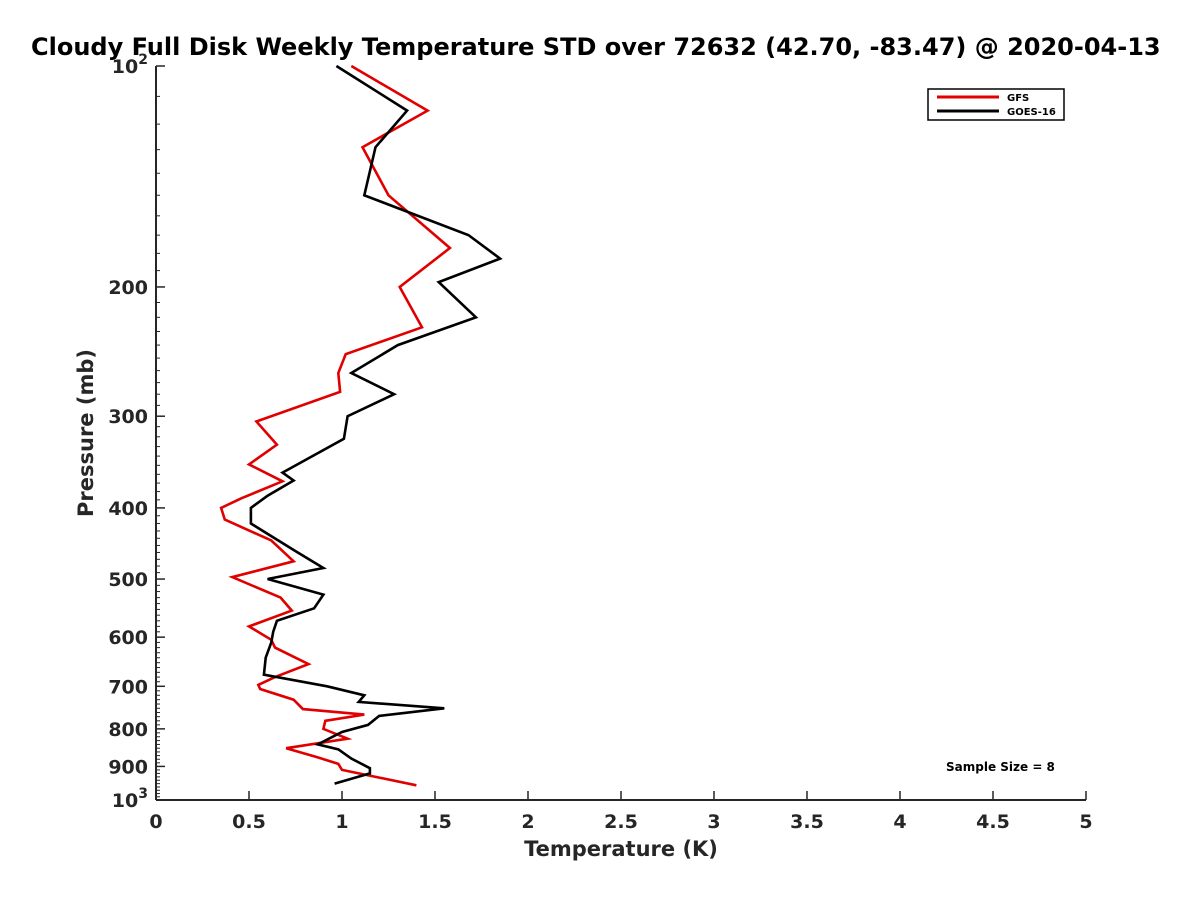 The image size is (1200, 900). What do you see at coordinates (807, 822) in the screenshot?
I see `x-tick-label: 3.5` at bounding box center [807, 822].